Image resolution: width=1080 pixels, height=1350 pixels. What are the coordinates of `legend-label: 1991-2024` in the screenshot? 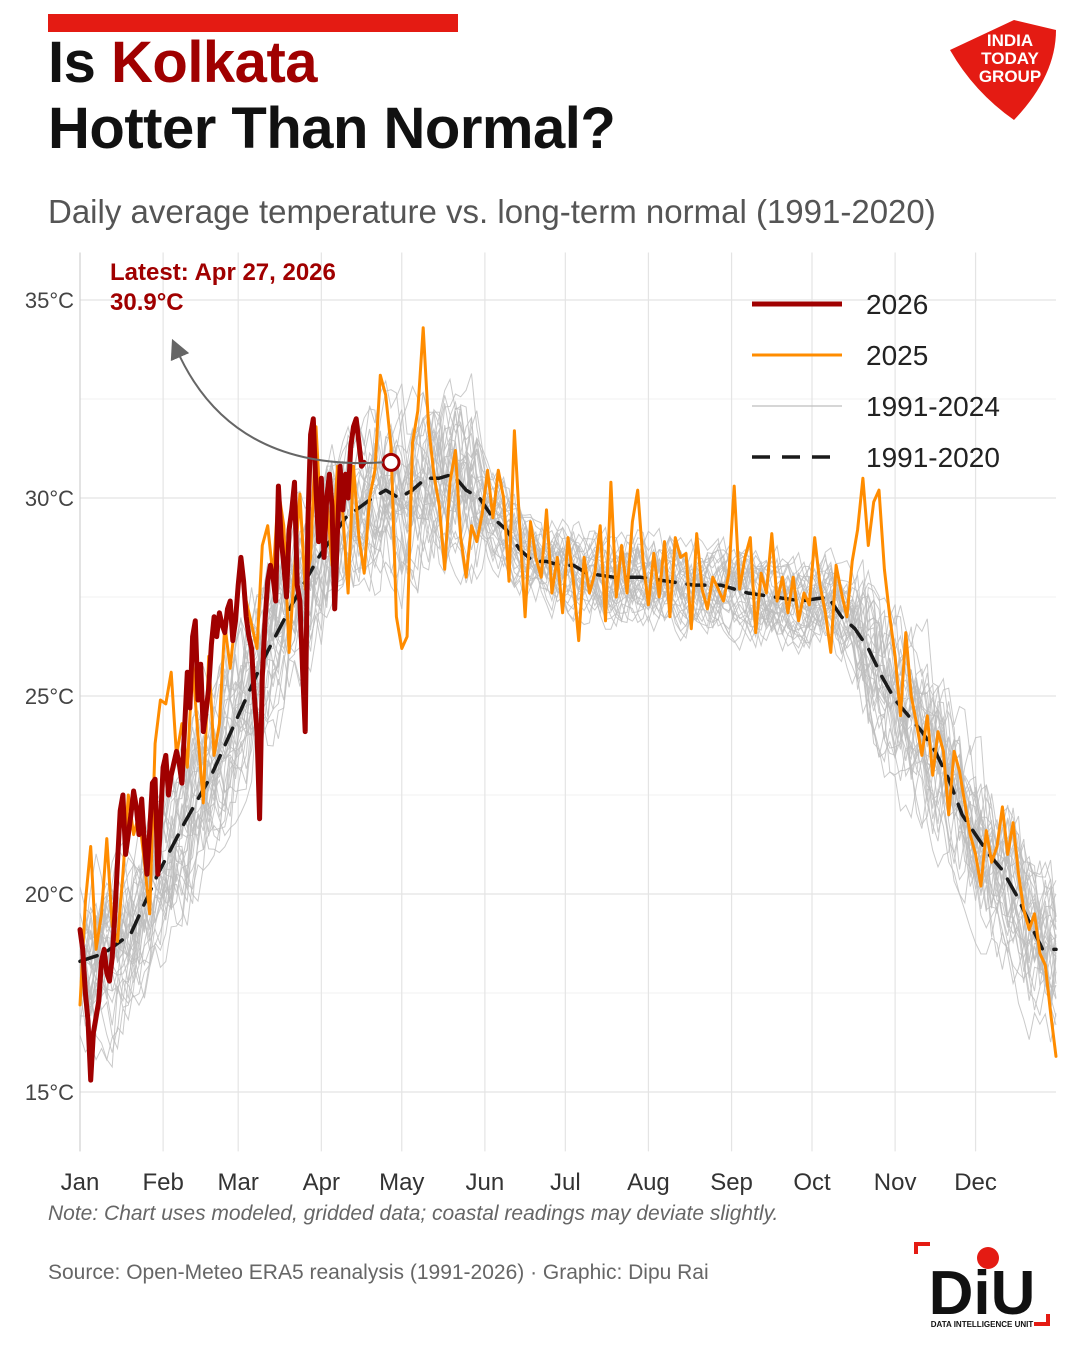 It's located at (933, 406).